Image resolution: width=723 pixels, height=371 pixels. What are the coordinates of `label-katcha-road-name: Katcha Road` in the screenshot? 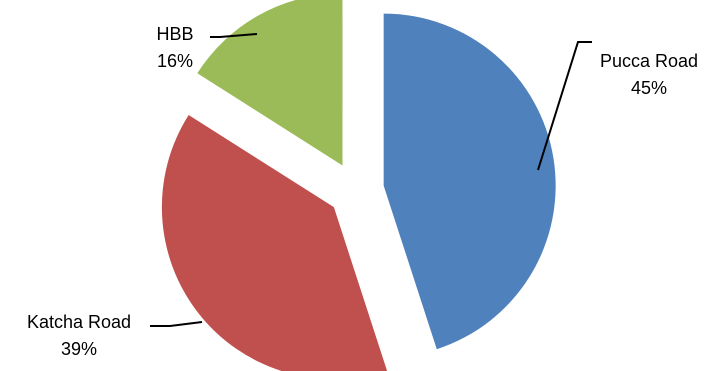 It's located at (79, 322).